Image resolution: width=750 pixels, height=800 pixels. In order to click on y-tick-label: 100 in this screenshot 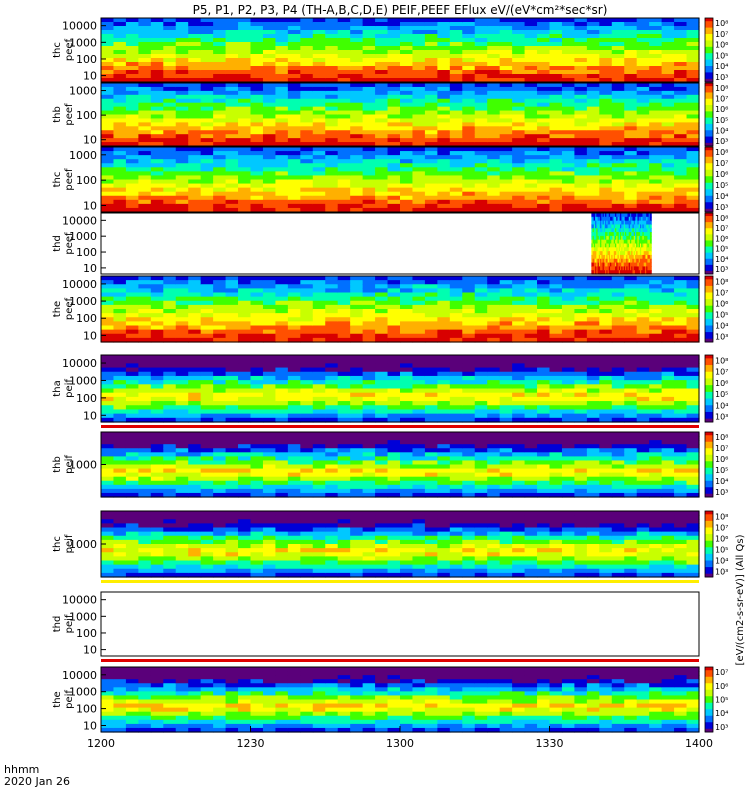, I will do `click(86, 59)`.